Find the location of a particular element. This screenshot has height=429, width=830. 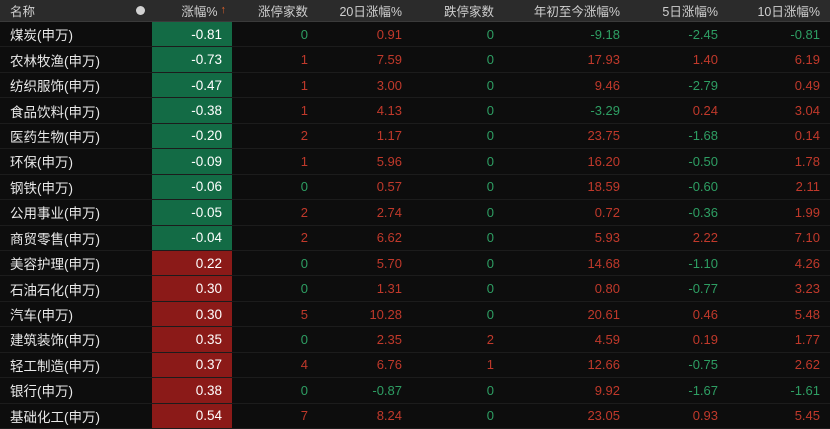

cell-d10: 5.48 is located at coordinates (807, 314).